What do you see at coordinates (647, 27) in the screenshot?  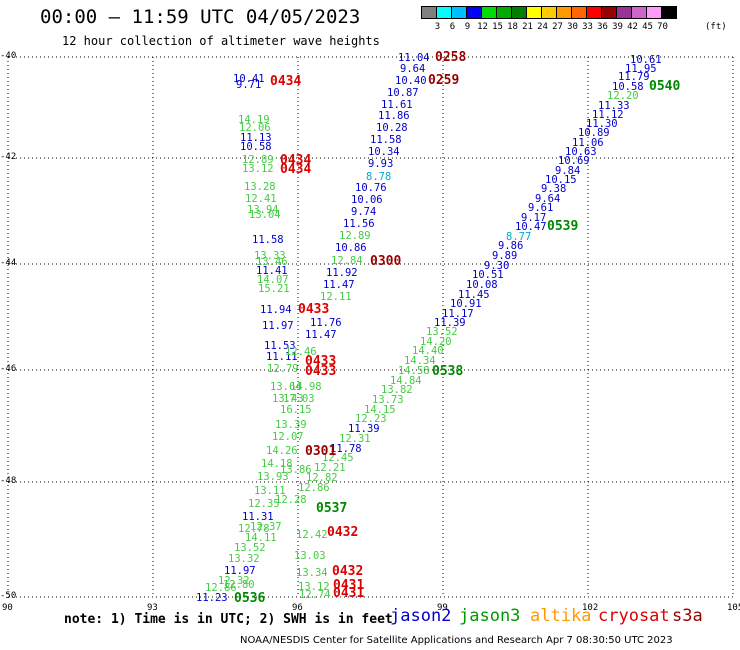 I see `colorbar-label: 45` at bounding box center [647, 27].